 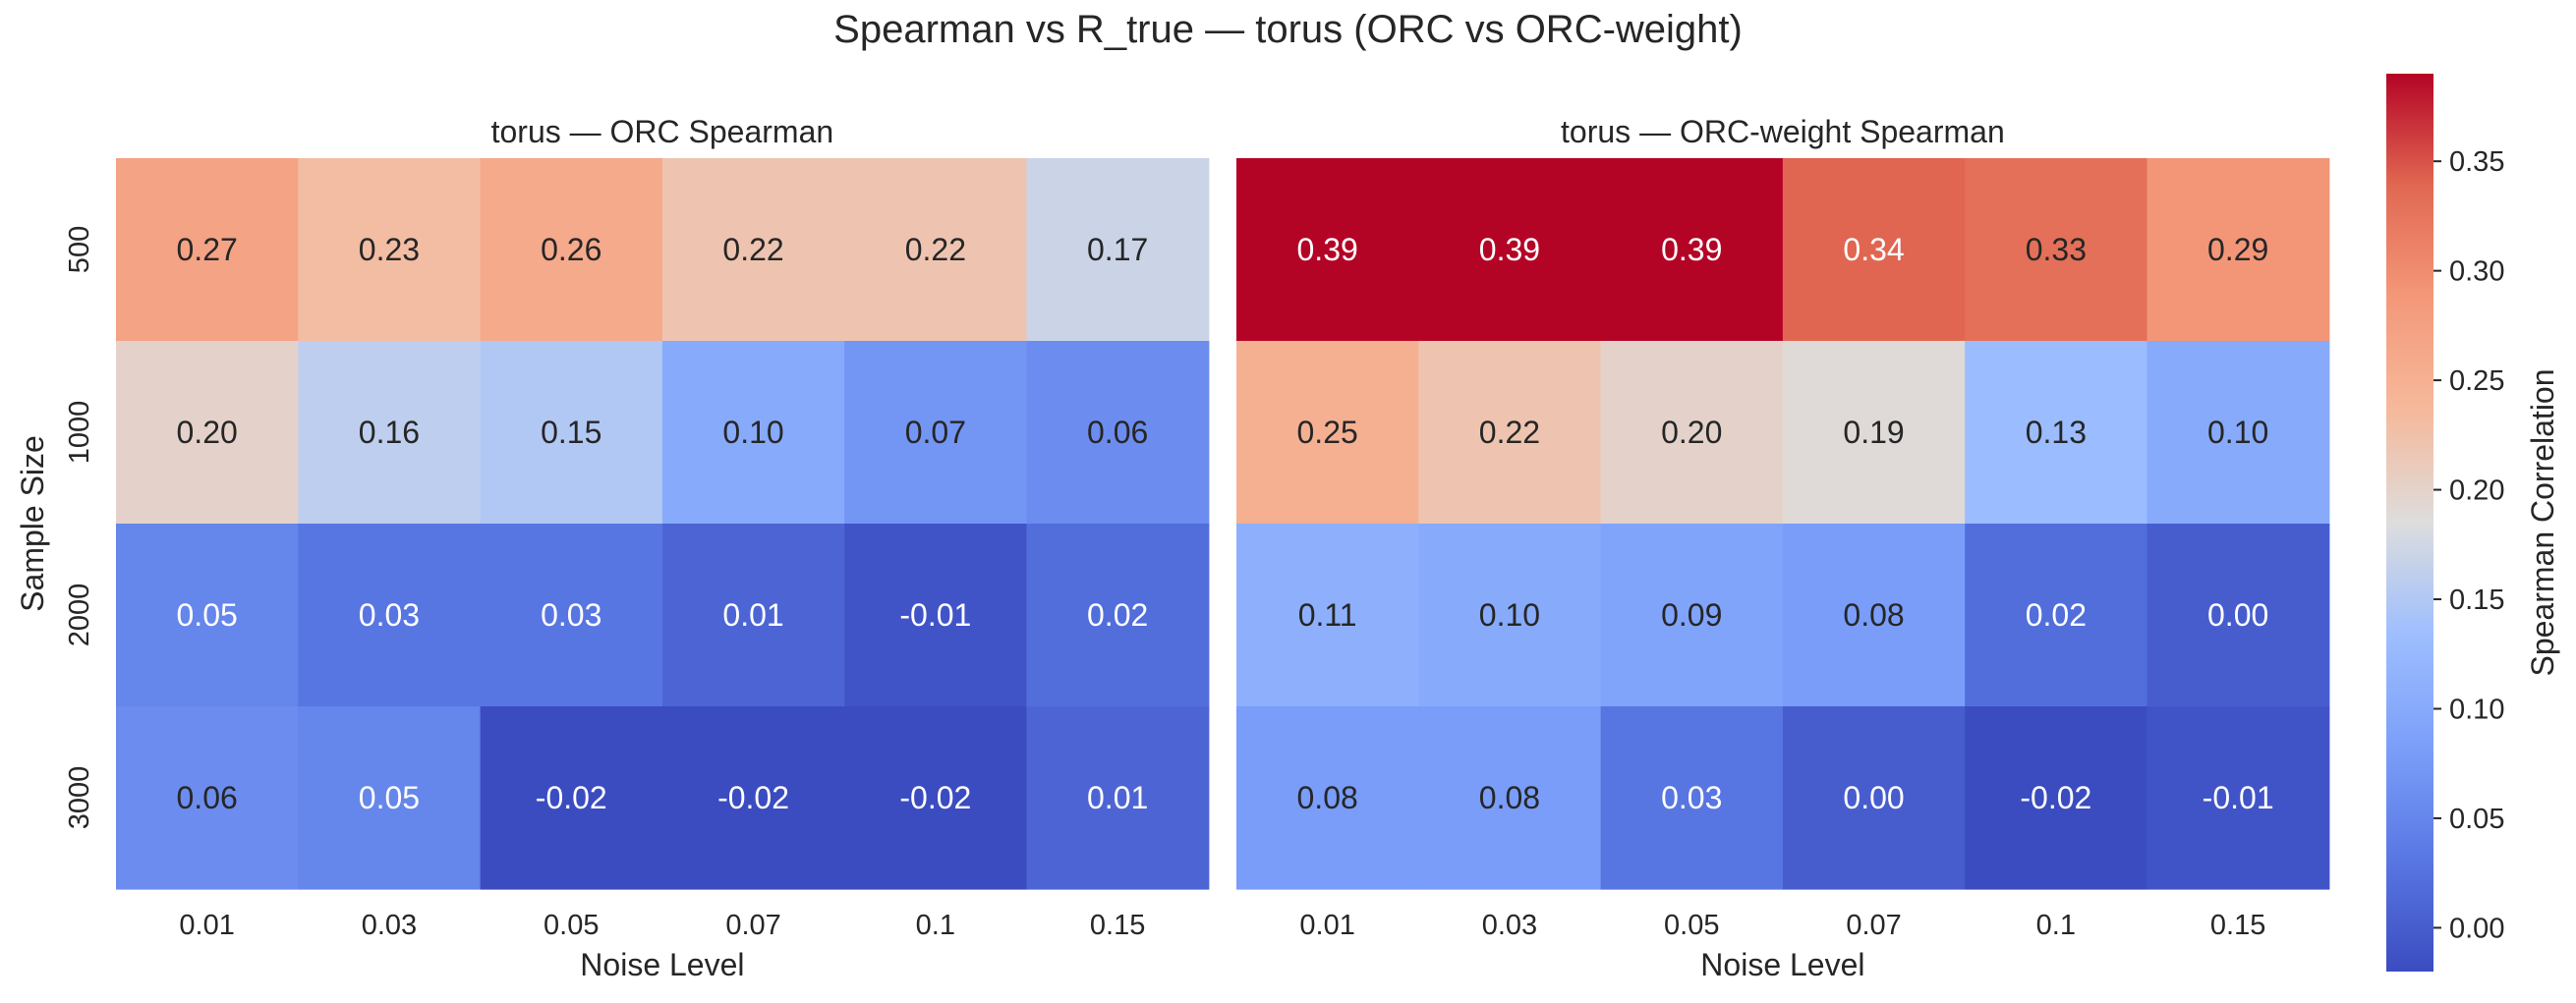 I want to click on cell-value-label: 0.11, so click(x=1328, y=615).